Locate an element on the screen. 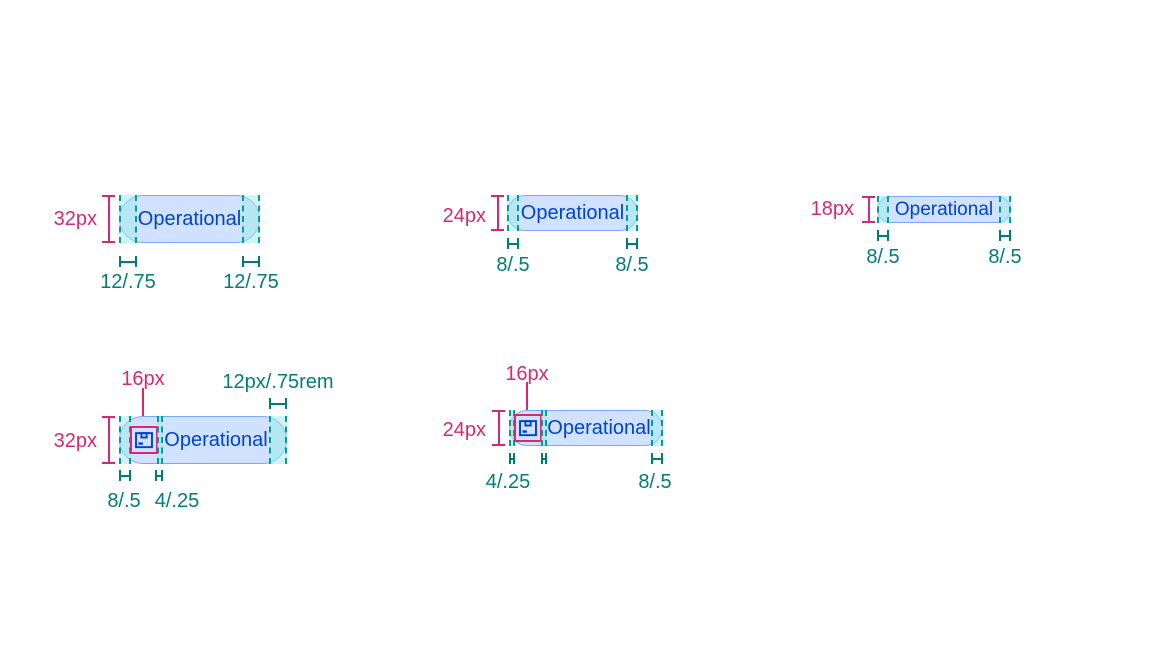 This screenshot has height=657, width=1152. padding-right-top-label: 12px/.75rem is located at coordinates (278, 382).